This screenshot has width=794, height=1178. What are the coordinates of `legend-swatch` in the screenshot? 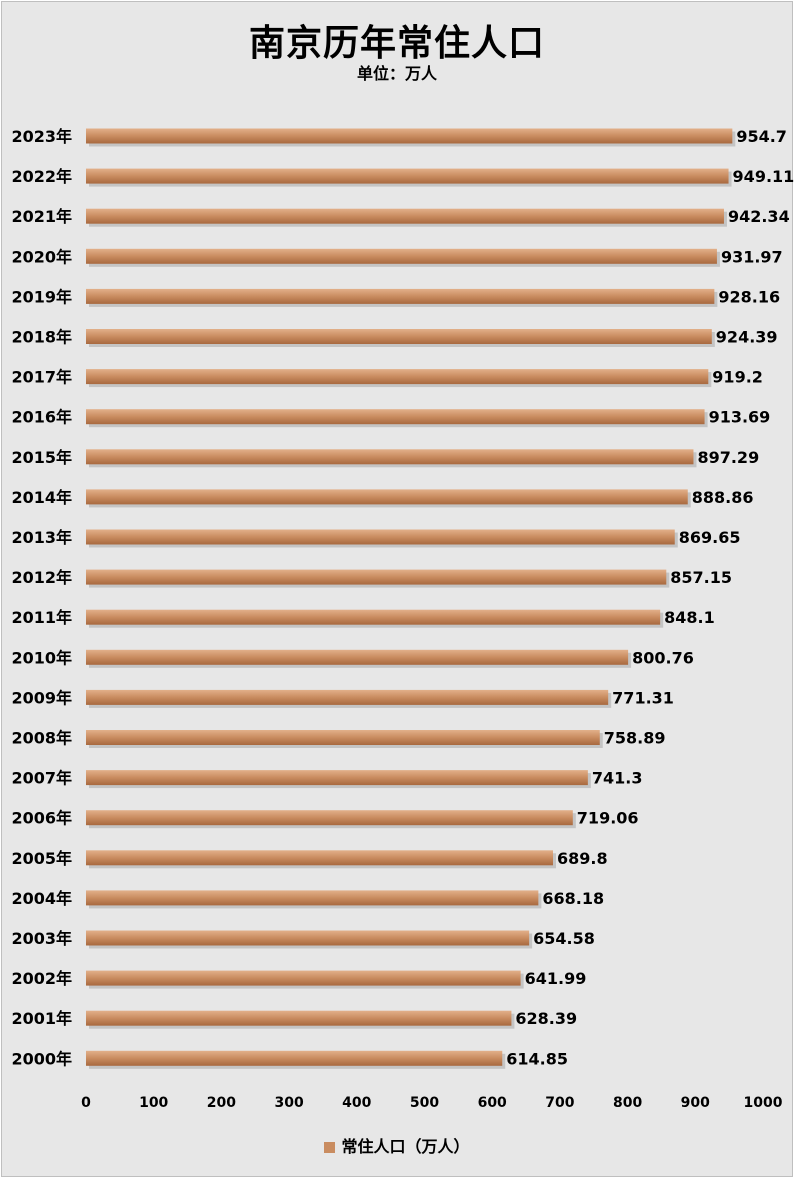 It's located at (330, 1147).